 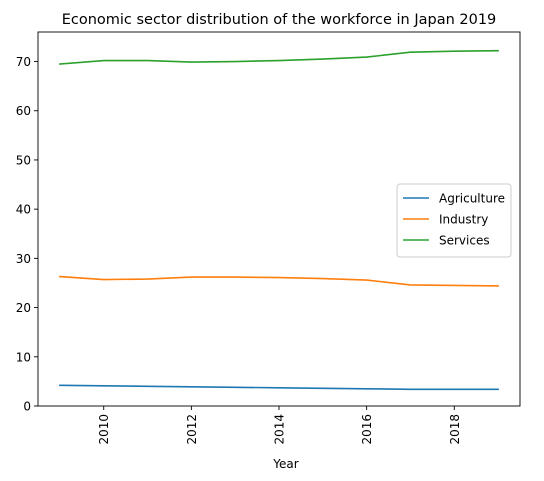 I want to click on x-tick-label: 2012, so click(x=192, y=429).